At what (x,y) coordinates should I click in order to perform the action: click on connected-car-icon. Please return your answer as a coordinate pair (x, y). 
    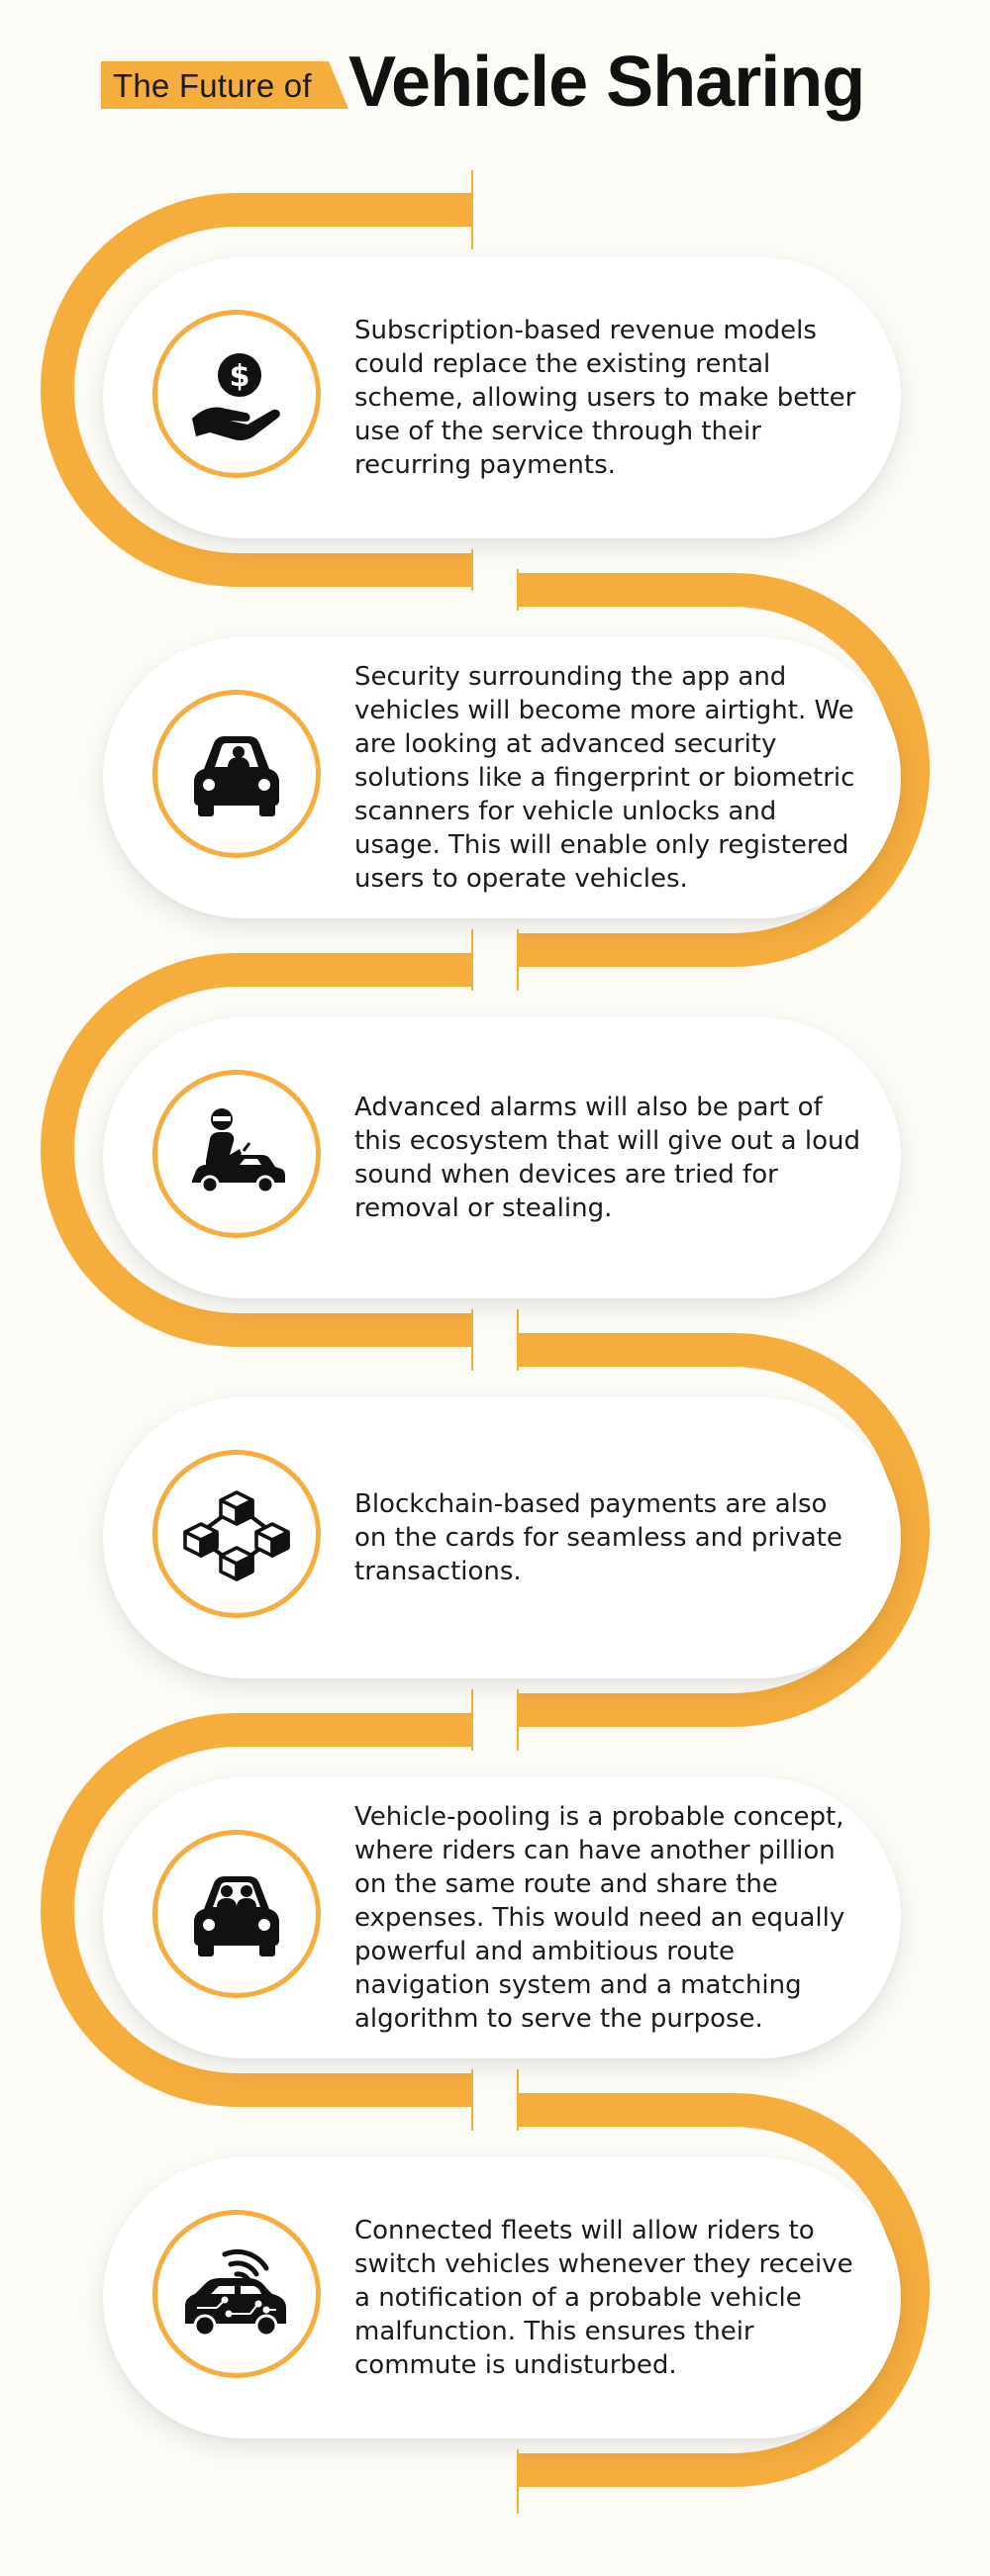
    Looking at the image, I should click on (237, 2294).